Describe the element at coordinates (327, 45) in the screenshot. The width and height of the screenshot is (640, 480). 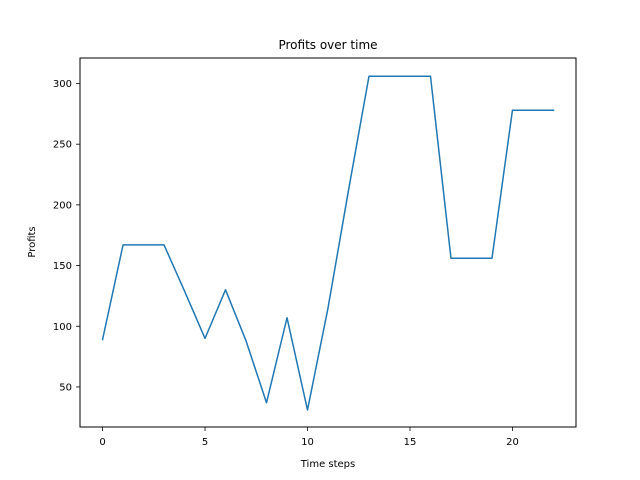
I see `chart-title: Profits over time` at that location.